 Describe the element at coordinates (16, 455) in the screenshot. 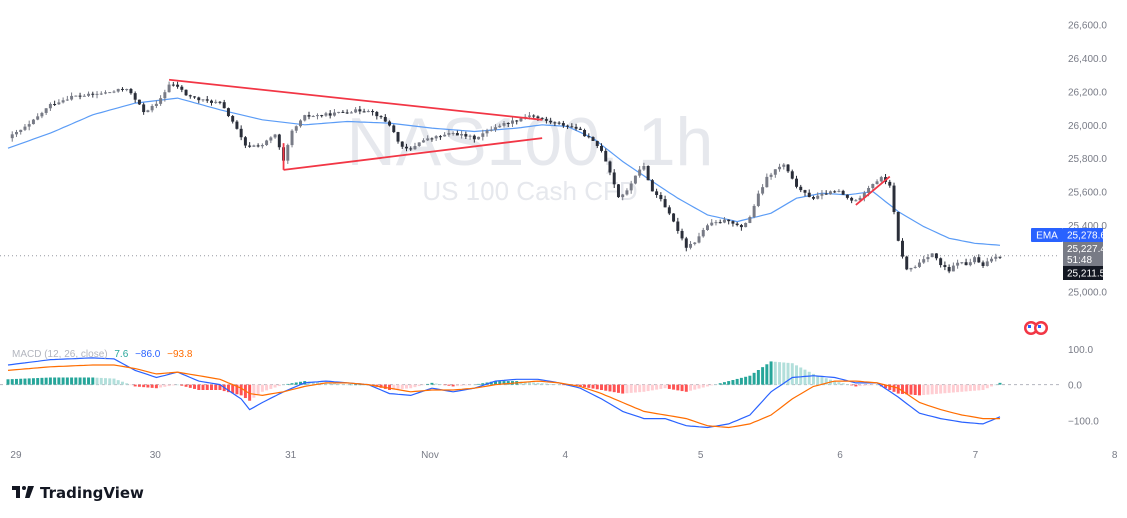

I see `time-axis-tick: 29` at that location.